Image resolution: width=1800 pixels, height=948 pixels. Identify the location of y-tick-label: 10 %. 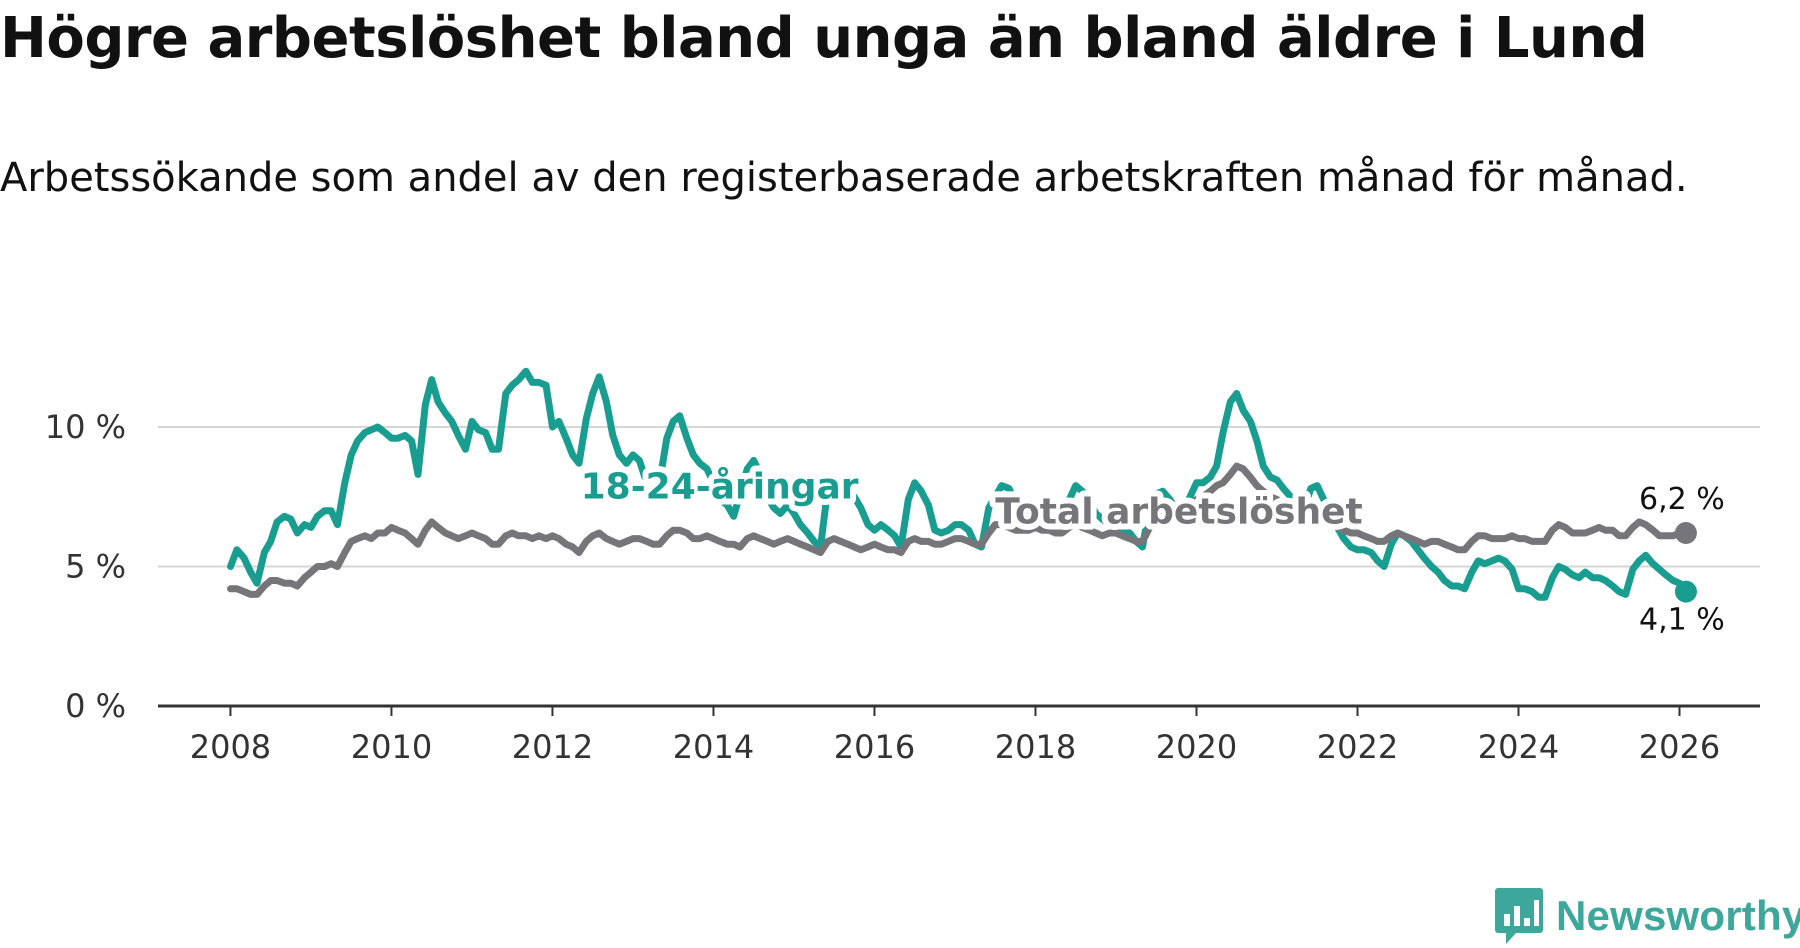
(85, 427).